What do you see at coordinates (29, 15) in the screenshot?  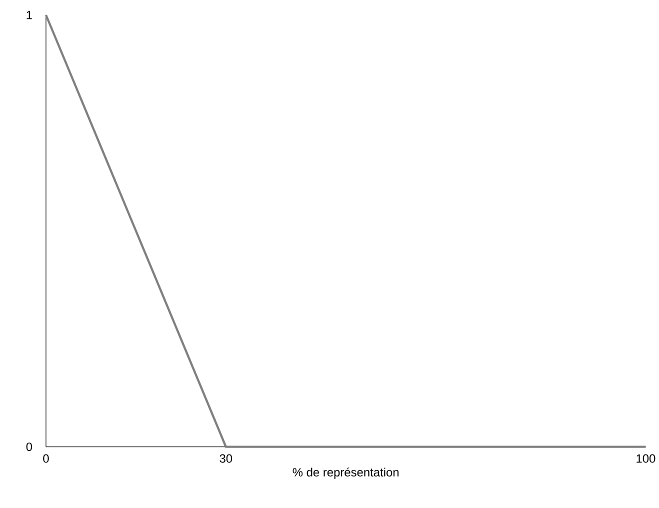 I see `y-tick-label: 1` at bounding box center [29, 15].